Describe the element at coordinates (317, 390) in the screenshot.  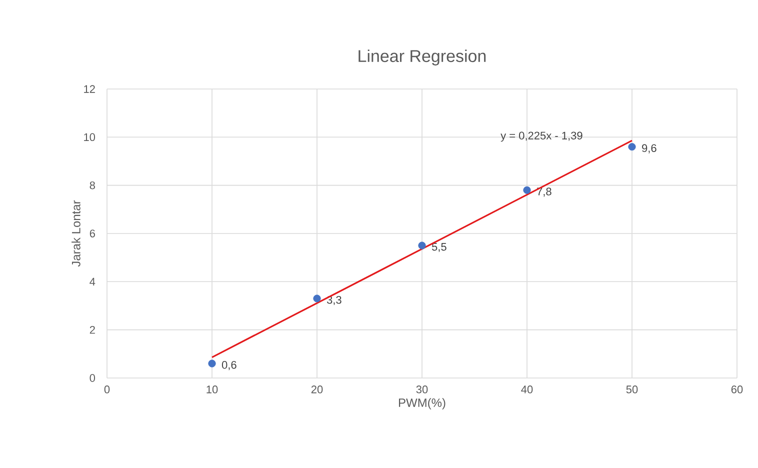
I see `x-tick-label: 20` at that location.